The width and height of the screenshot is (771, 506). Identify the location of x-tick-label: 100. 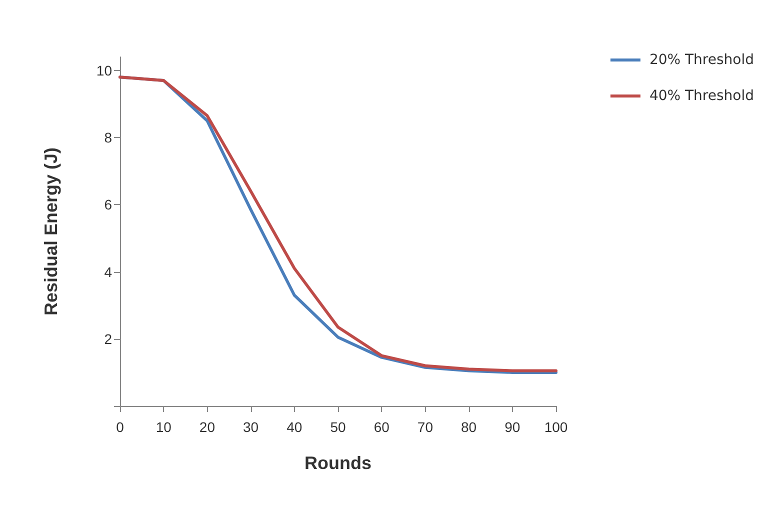
(556, 427).